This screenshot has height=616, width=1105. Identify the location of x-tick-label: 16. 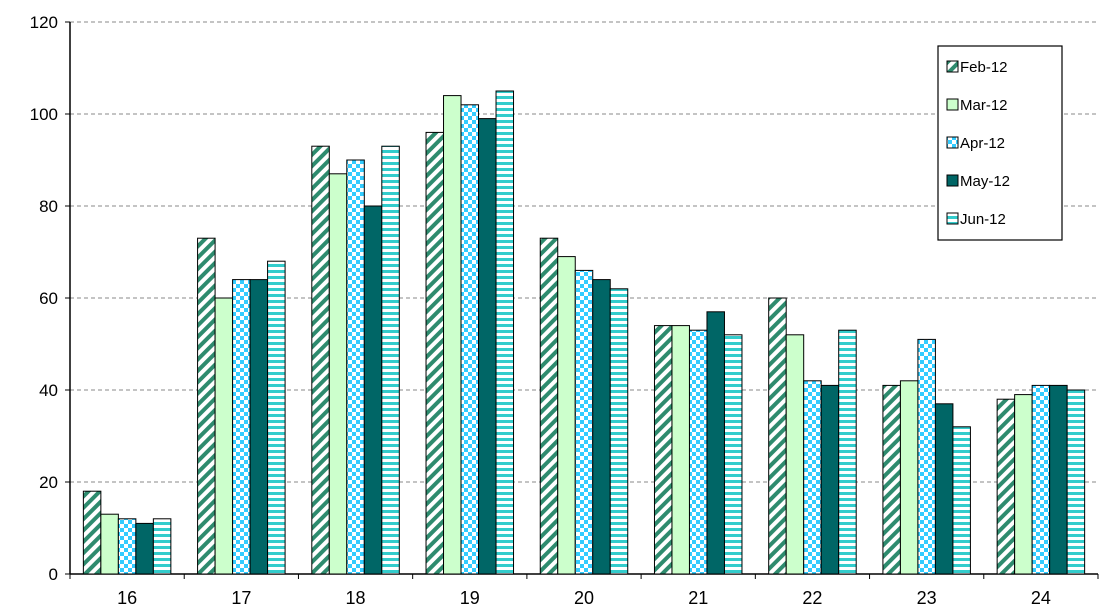
(127, 598).